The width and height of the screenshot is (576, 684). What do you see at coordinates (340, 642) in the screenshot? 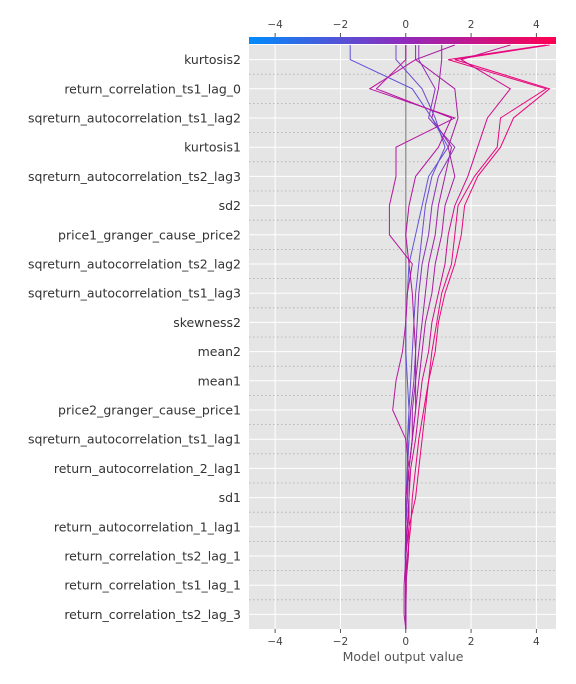
I see `bottom-tick-label-1: −2` at bounding box center [340, 642].